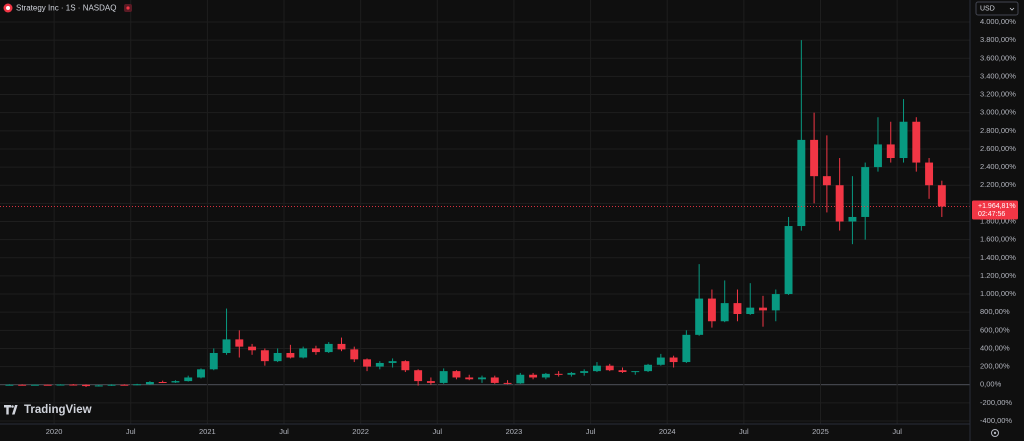 Image resolution: width=1024 pixels, height=441 pixels. Describe the element at coordinates (360, 431) in the screenshot. I see `x-tick-label: 2022` at that location.